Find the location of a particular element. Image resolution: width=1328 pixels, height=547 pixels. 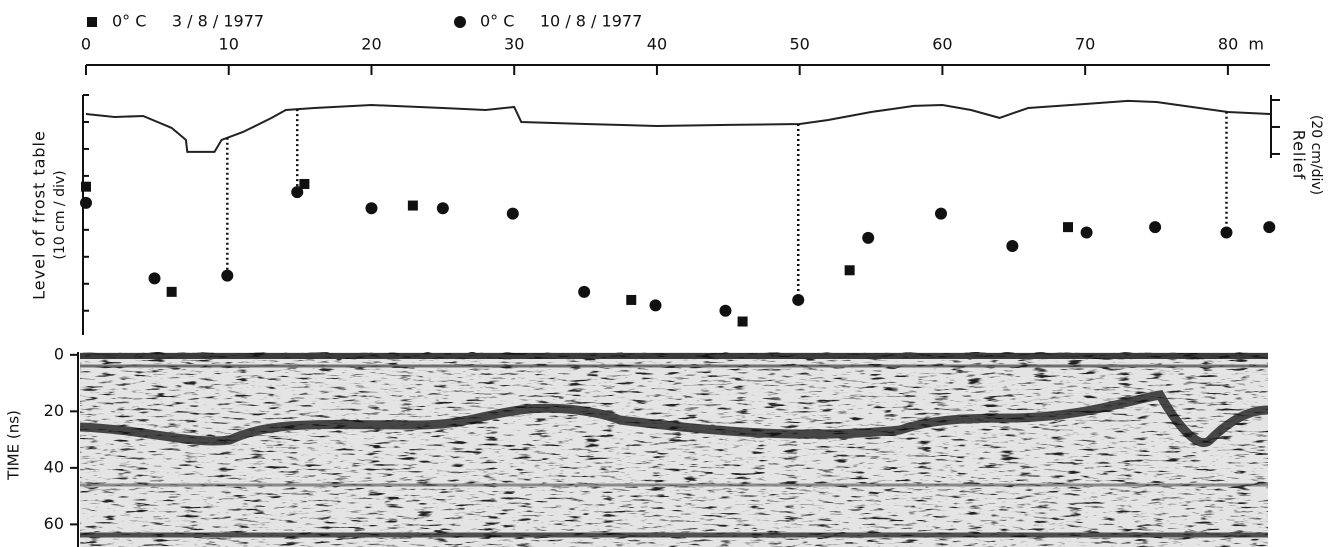

y2-axis-label: Relief is located at coordinates (1299, 155).